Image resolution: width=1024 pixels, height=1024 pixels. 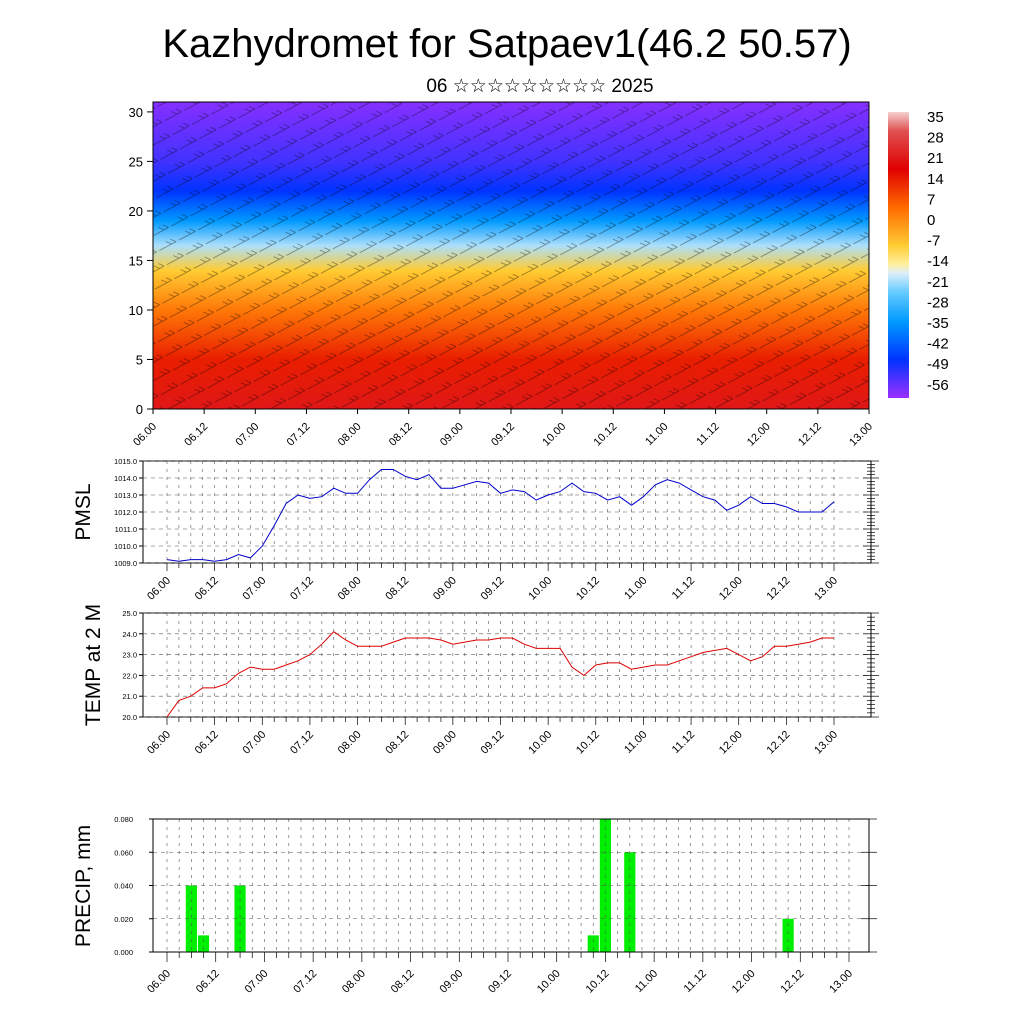 What do you see at coordinates (136, 260) in the screenshot?
I see `heatmap-y-tick-label: 15` at bounding box center [136, 260].